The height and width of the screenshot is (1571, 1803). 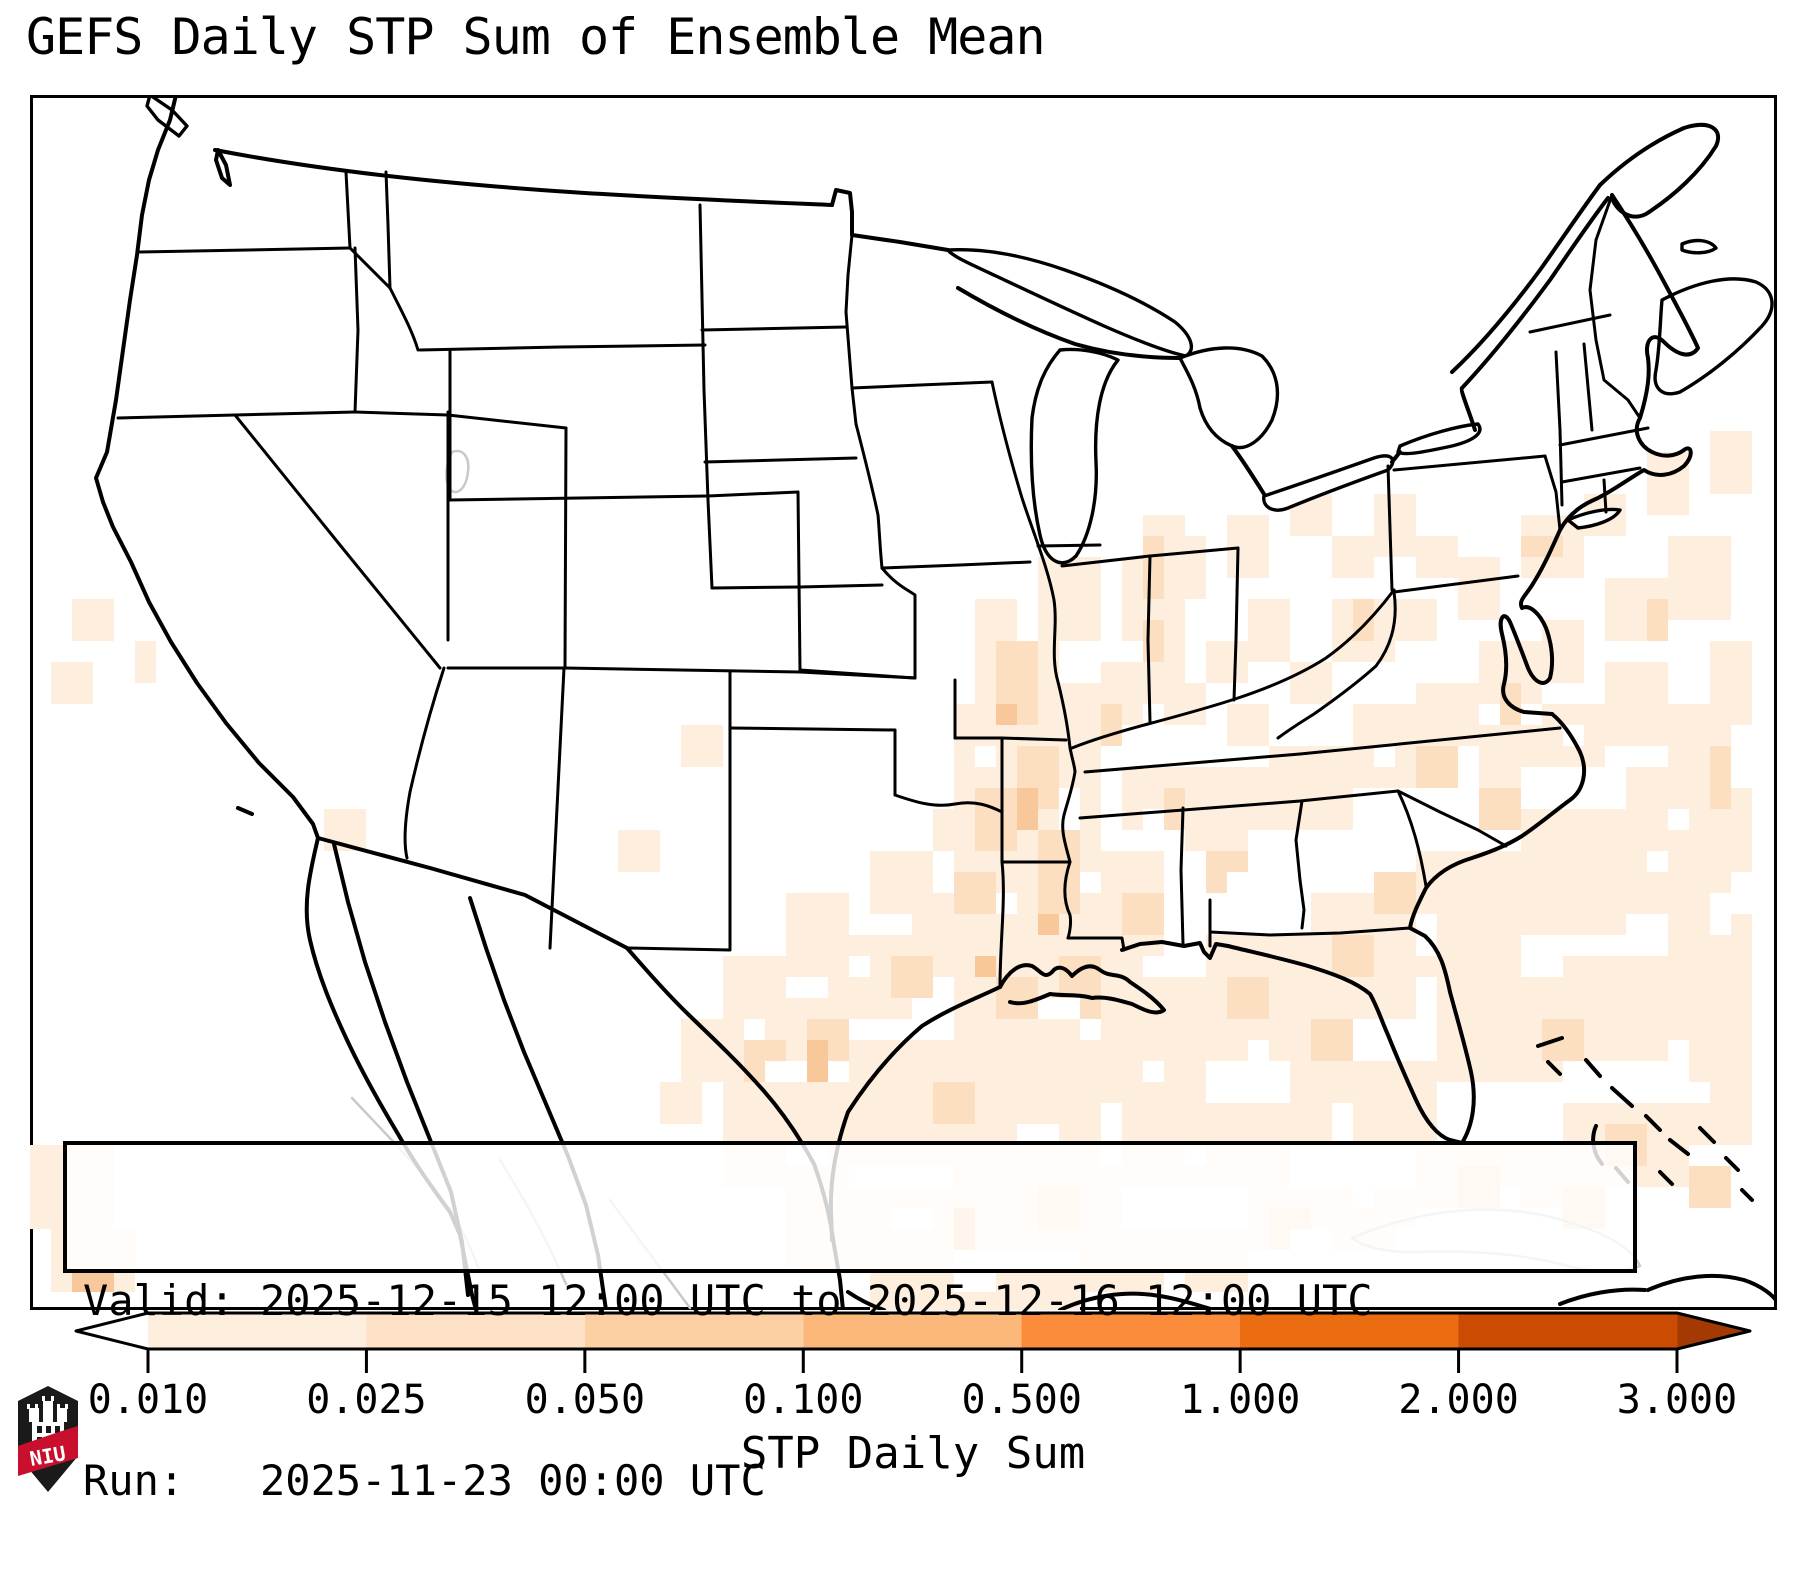 What do you see at coordinates (1713, 1331) in the screenshot?
I see `colorbar-over-arrow` at bounding box center [1713, 1331].